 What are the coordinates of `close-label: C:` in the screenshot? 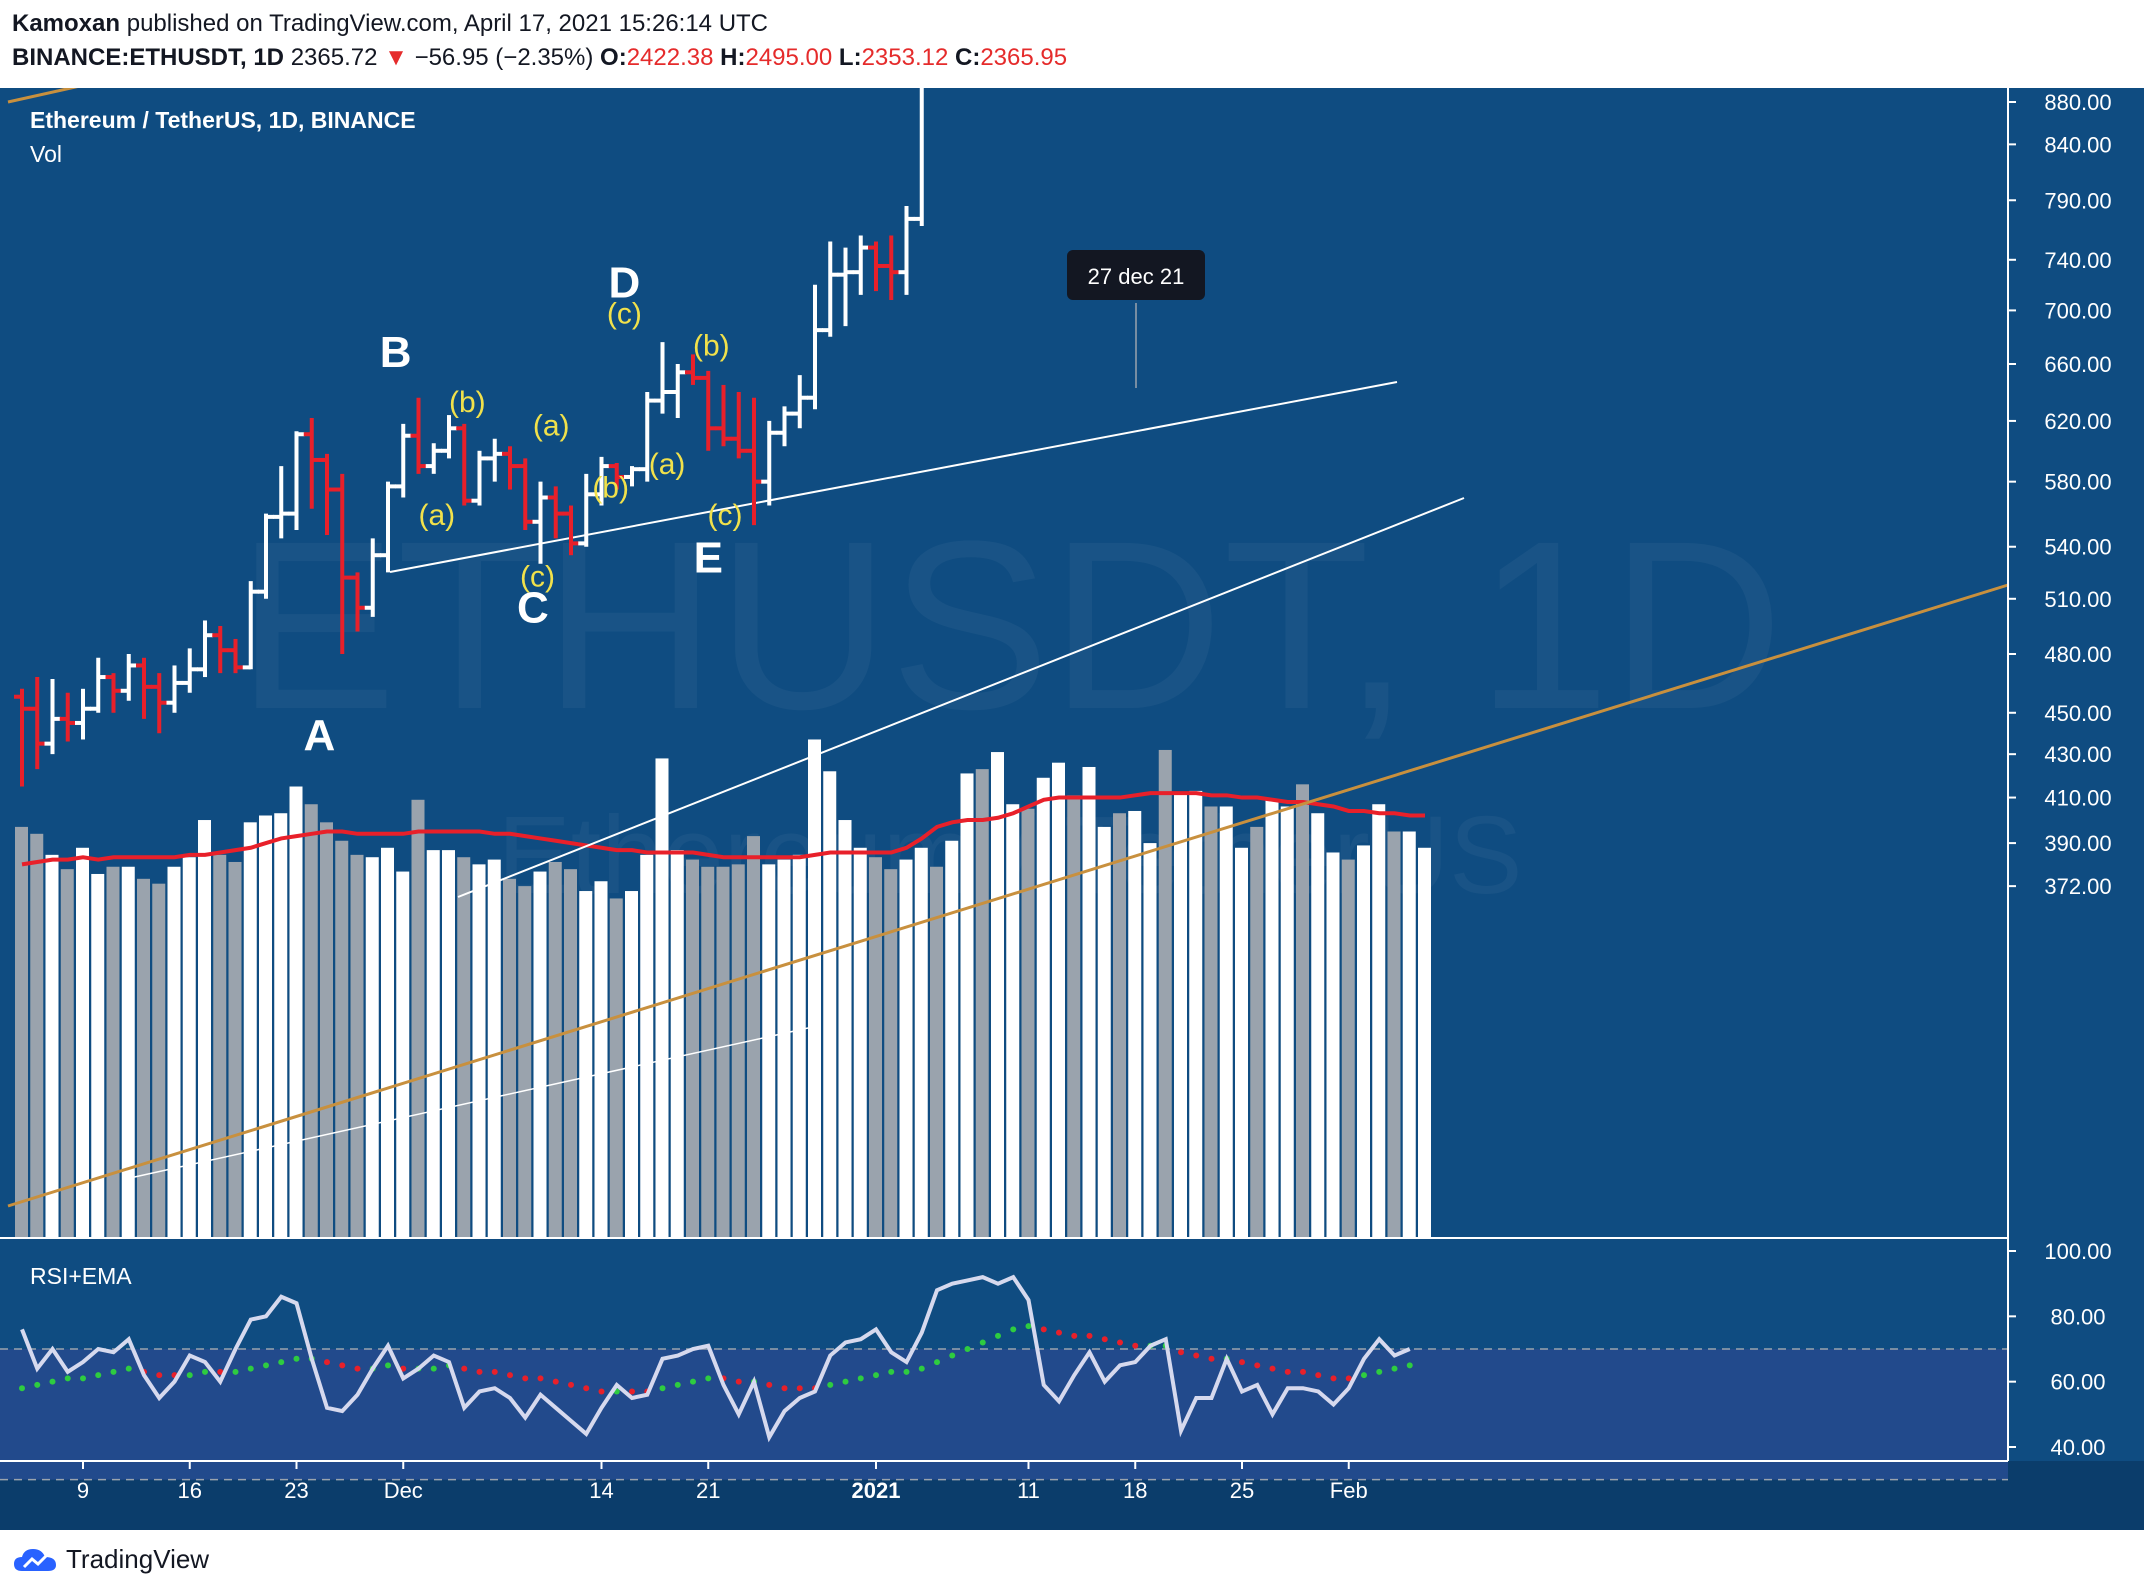 It's located at (968, 57).